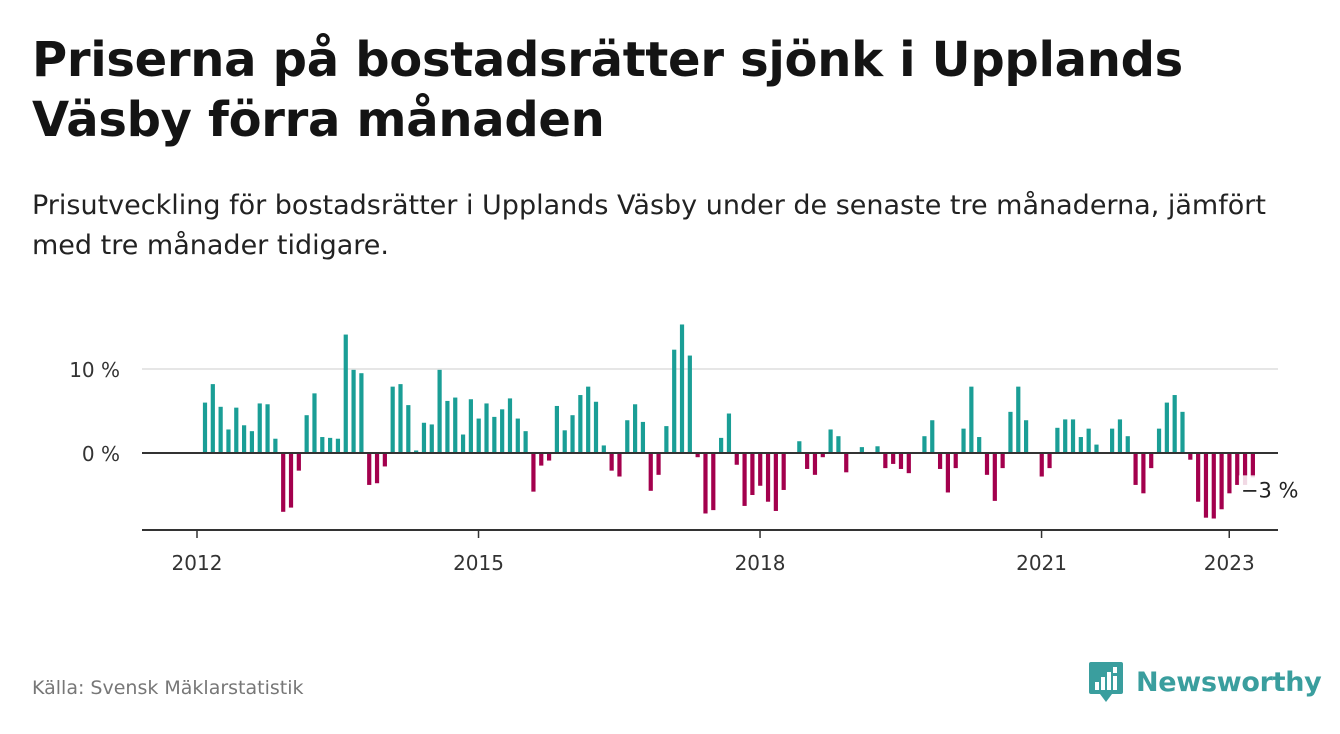 This screenshot has width=1340, height=734. I want to click on source-note: Källa: Svensk Mäklarstatistik, so click(168, 688).